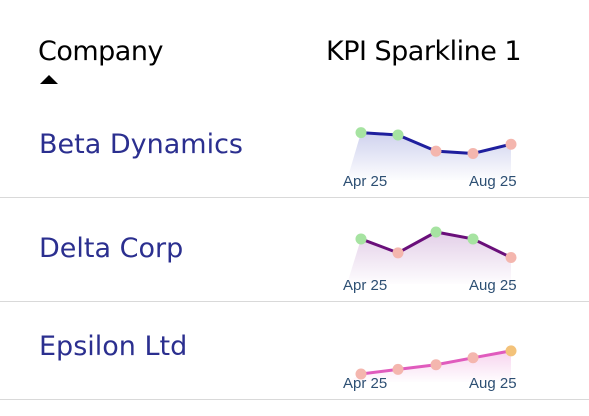  What do you see at coordinates (100, 51) in the screenshot?
I see `column-header-company: Company` at bounding box center [100, 51].